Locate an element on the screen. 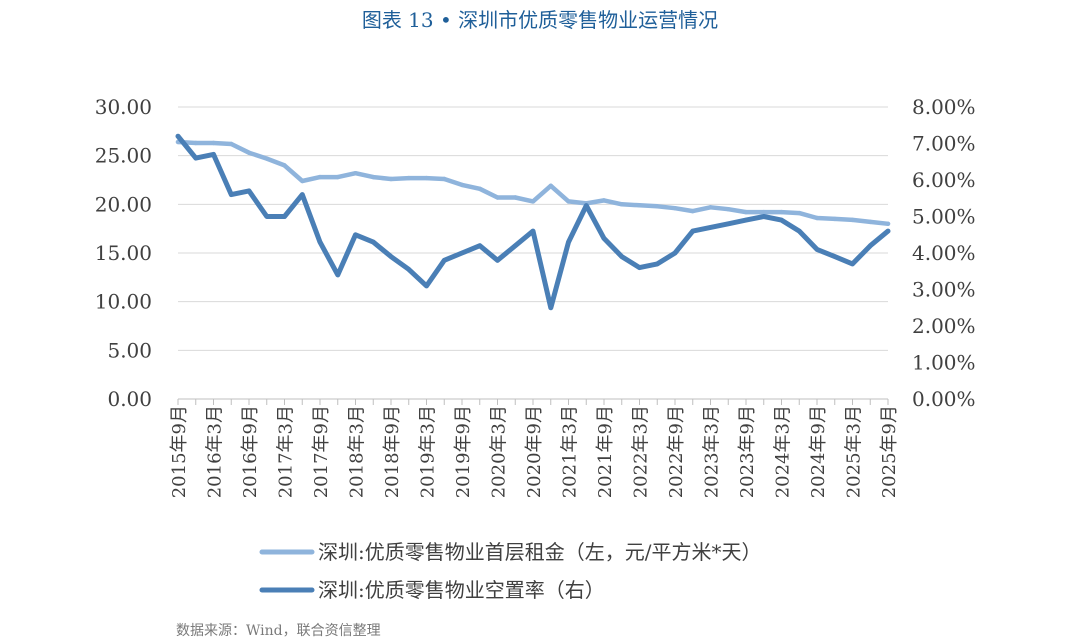 The width and height of the screenshot is (1080, 644). x-tick-label: 2017年9月 is located at coordinates (321, 451).